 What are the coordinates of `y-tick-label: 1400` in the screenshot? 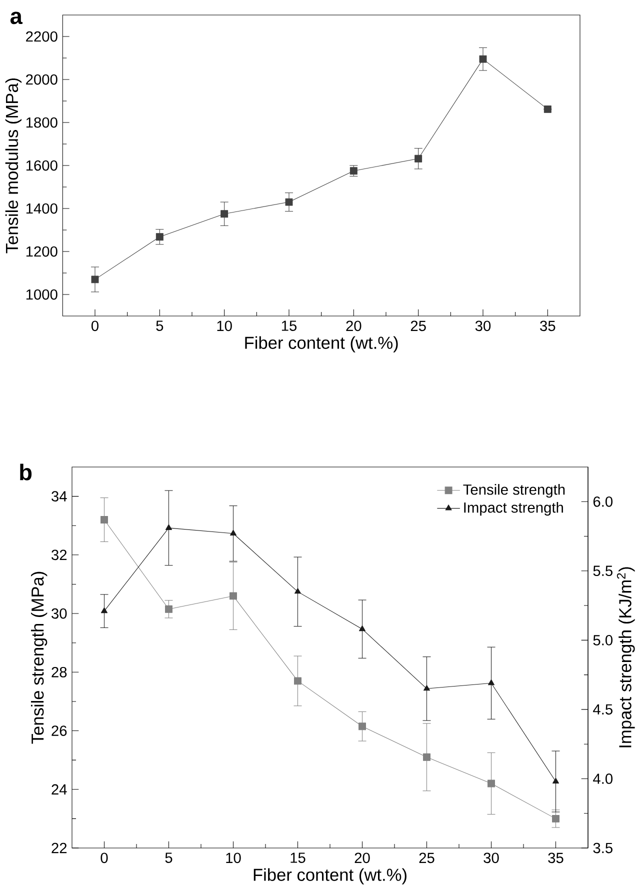 It's located at (42, 208).